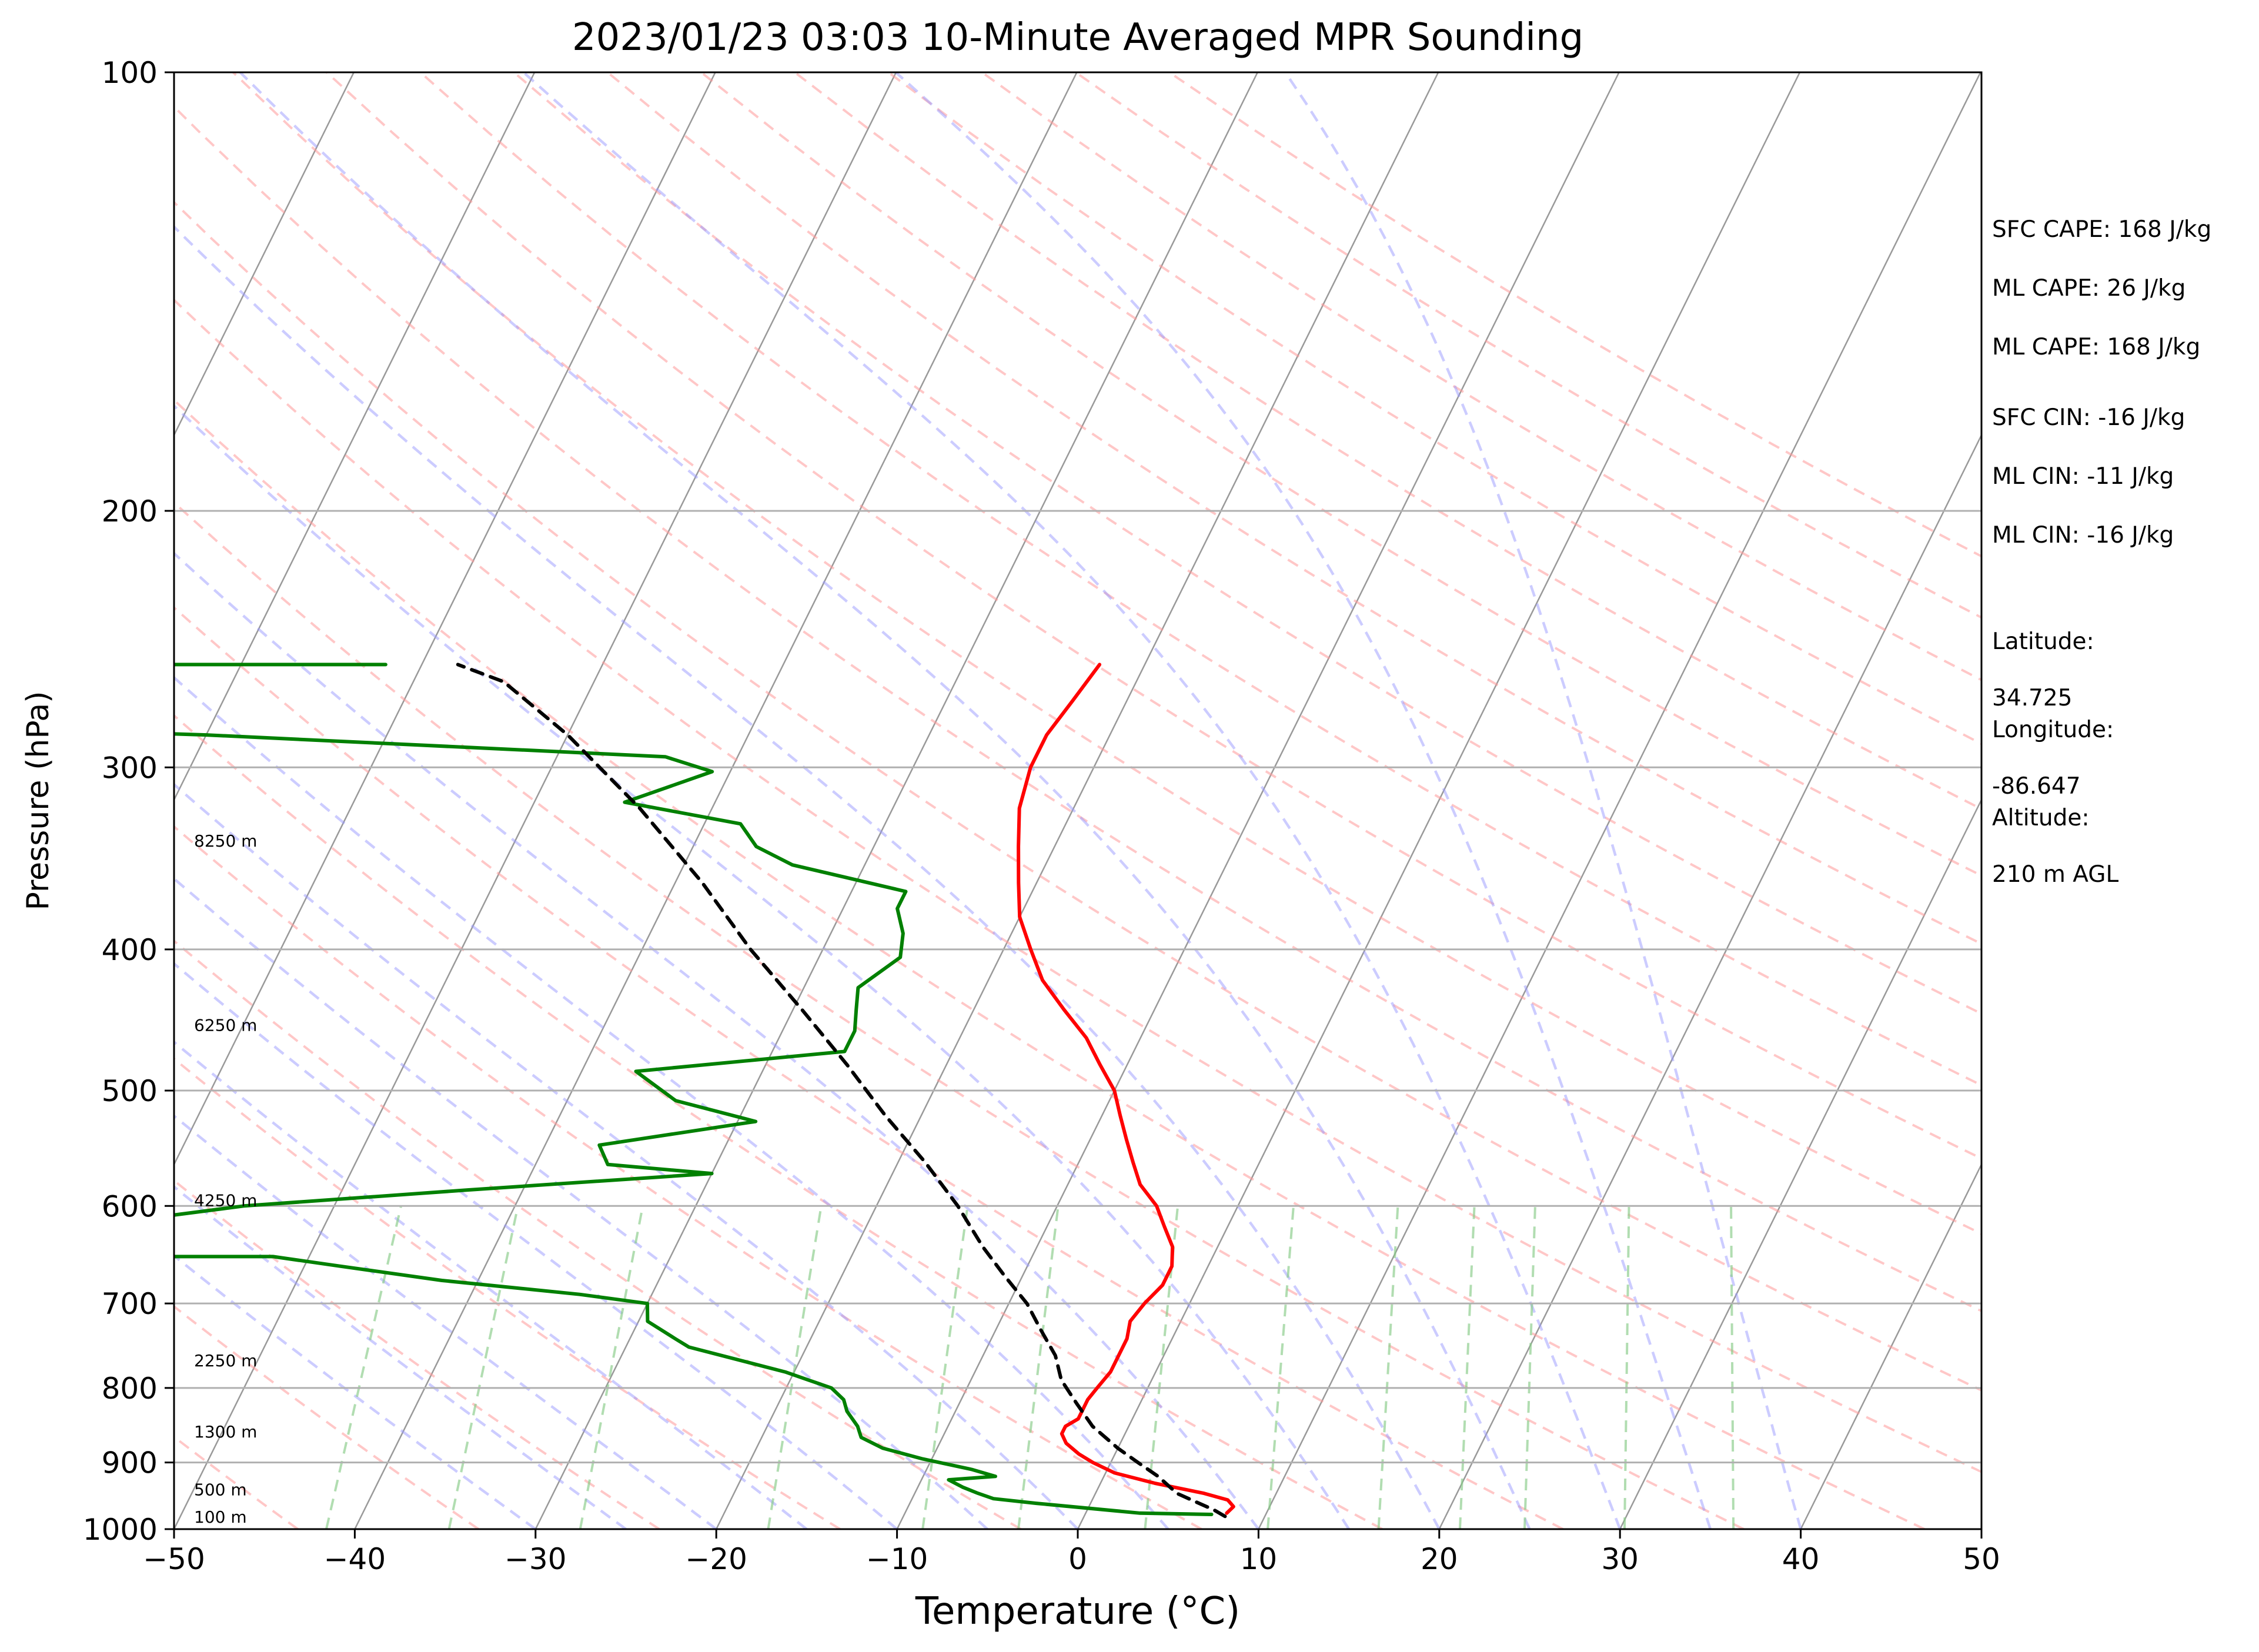 The width and height of the screenshot is (2259, 1652). What do you see at coordinates (2055, 833) in the screenshot?
I see `altitude-block: Altitude: 210 m AGL` at bounding box center [2055, 833].